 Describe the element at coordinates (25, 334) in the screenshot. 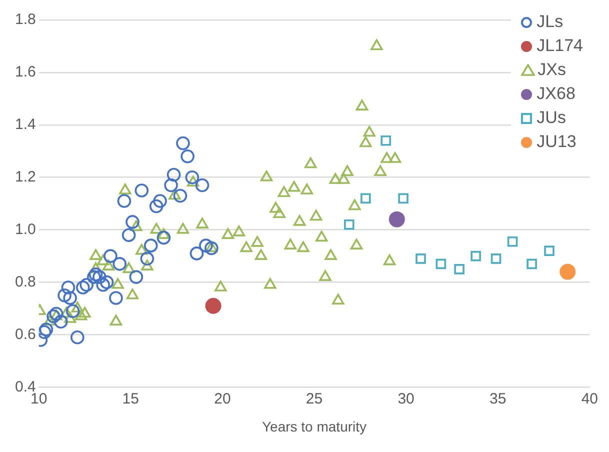

I see `y-tick-label: 0.6` at that location.